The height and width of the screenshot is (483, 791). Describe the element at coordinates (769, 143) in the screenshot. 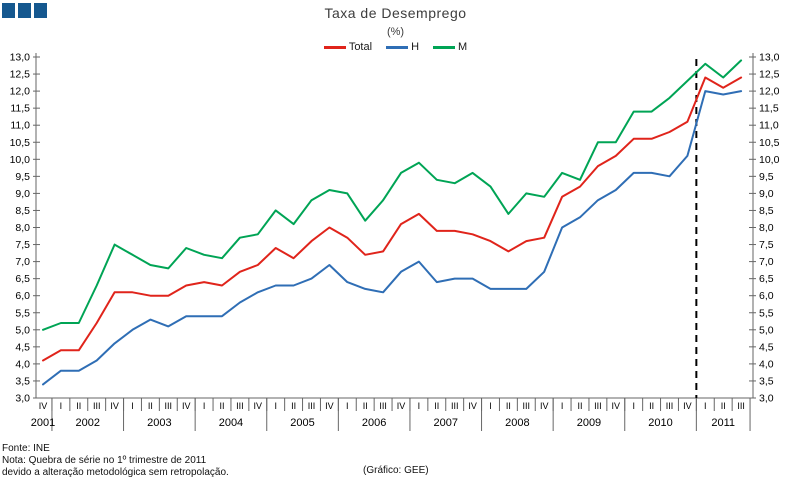

I see `y-tick-label-right: 10,5` at that location.